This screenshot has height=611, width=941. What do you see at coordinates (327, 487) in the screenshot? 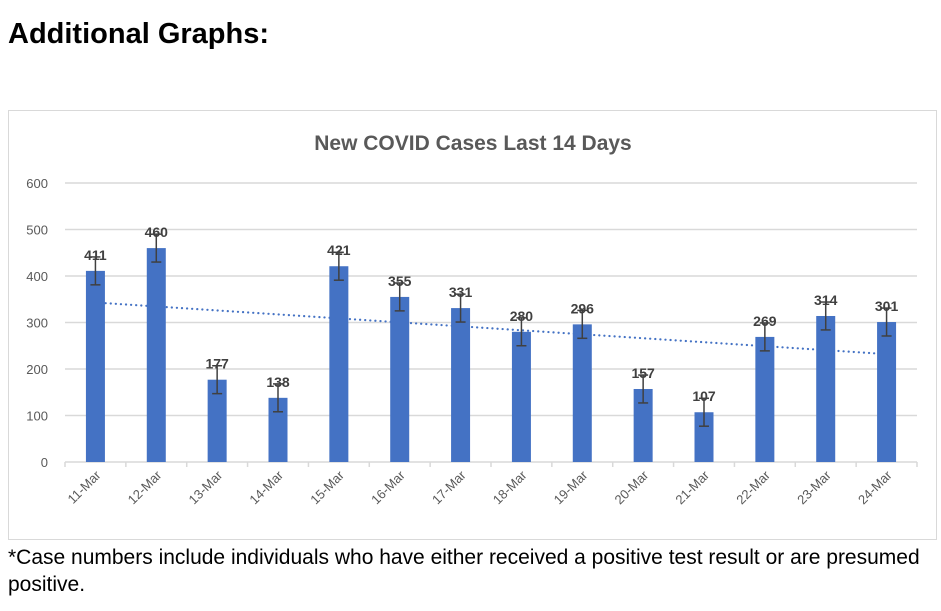
I see `x-tick-label: 15-Mar` at bounding box center [327, 487].